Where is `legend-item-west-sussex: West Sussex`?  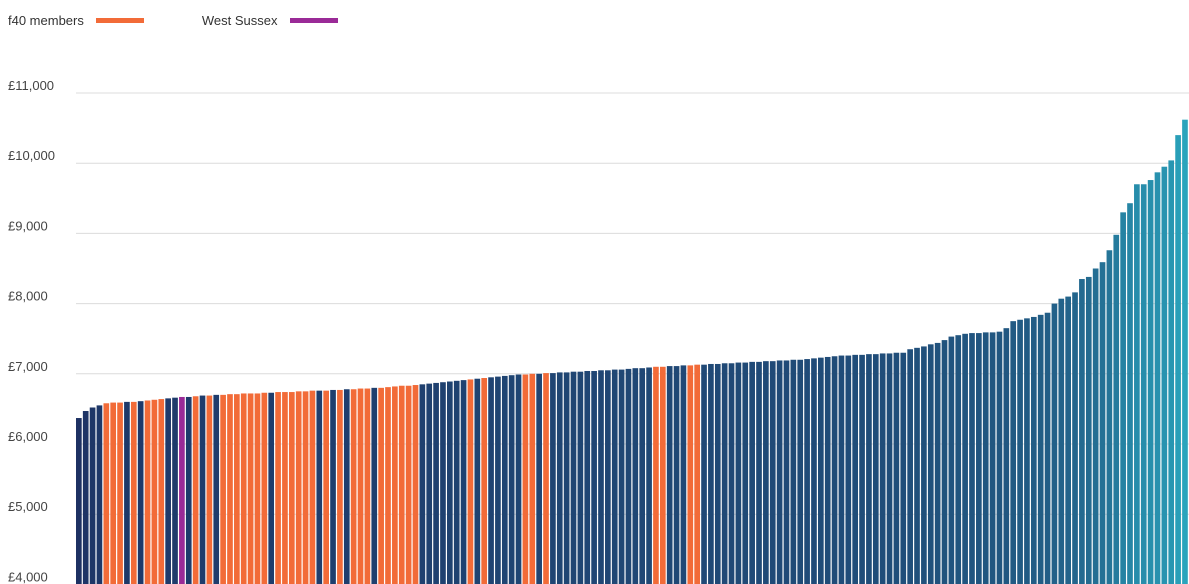
legend-item-west-sussex: West Sussex is located at coordinates (270, 20).